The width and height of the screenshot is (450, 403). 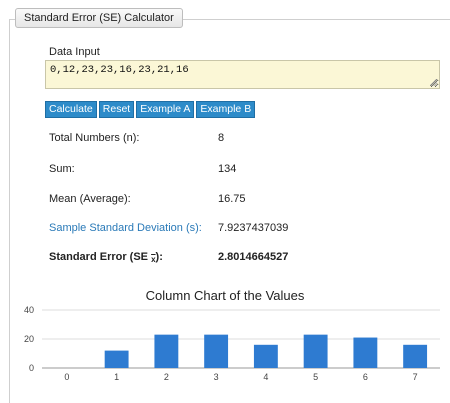 What do you see at coordinates (365, 377) in the screenshot?
I see `x-tick-label: 6` at bounding box center [365, 377].